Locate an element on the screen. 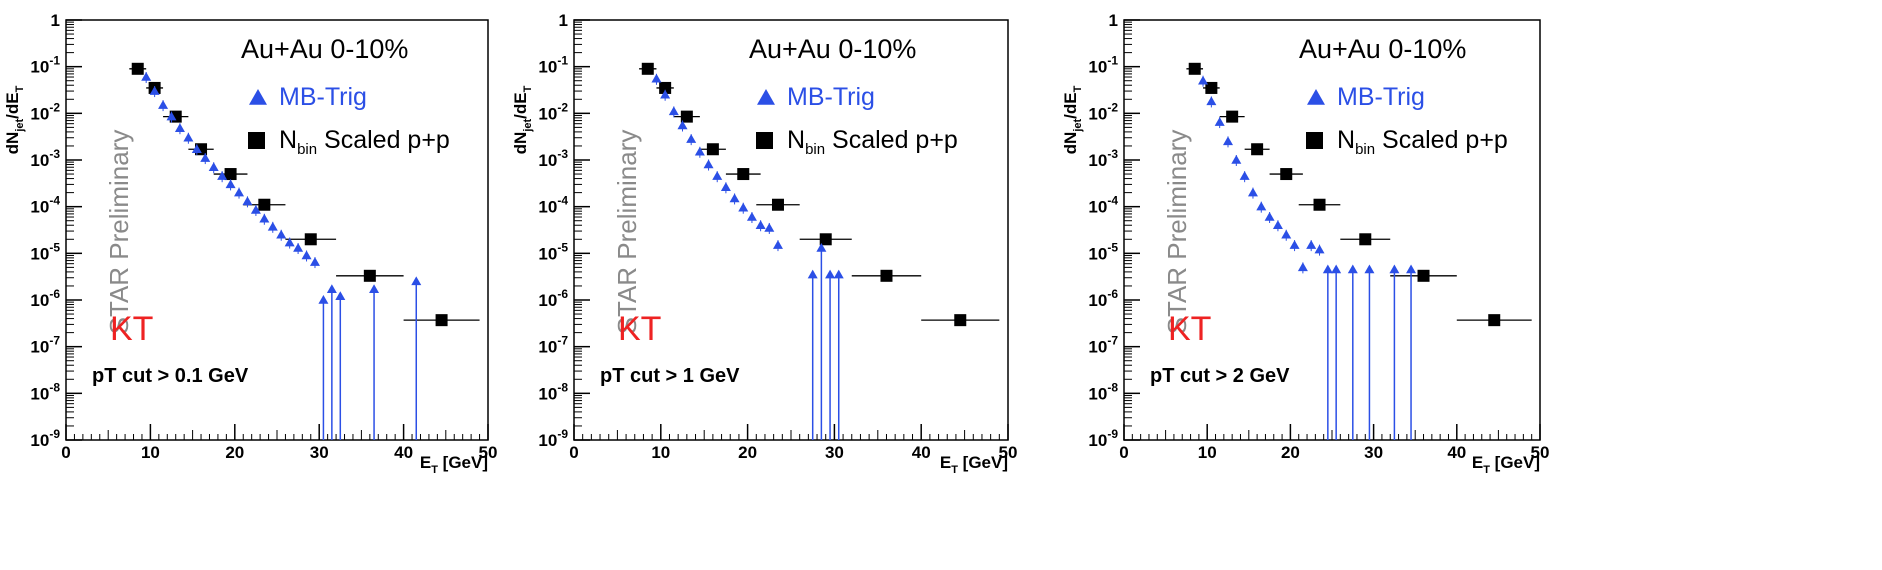 Image resolution: width=1882 pixels, height=570 pixels. legend-mb-label: MB-Trig is located at coordinates (1381, 97).